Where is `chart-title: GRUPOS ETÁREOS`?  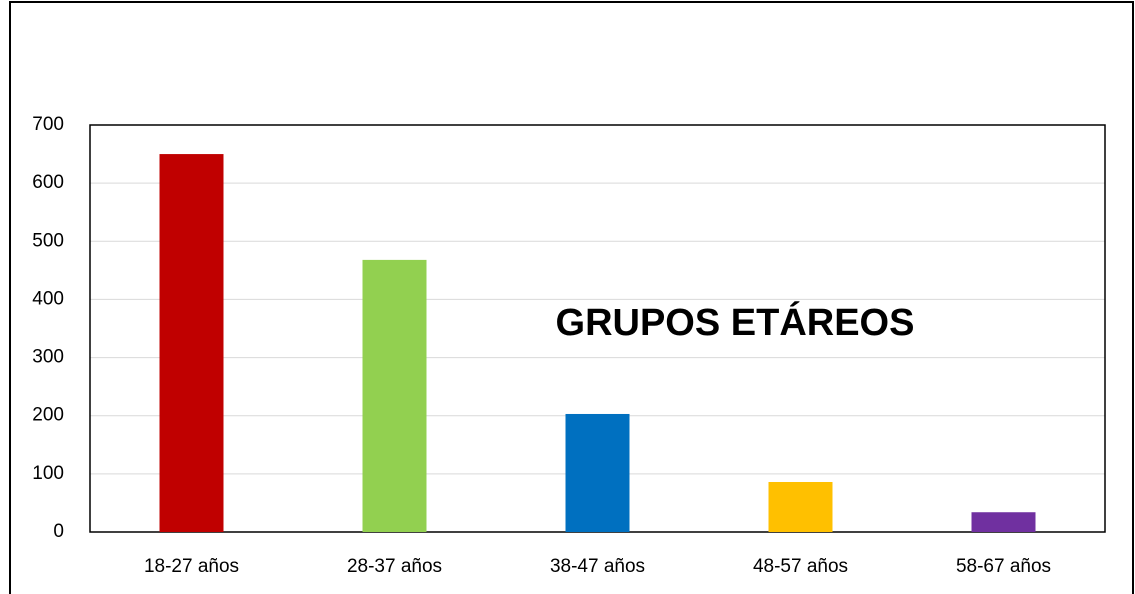 chart-title: GRUPOS ETÁREOS is located at coordinates (735, 322).